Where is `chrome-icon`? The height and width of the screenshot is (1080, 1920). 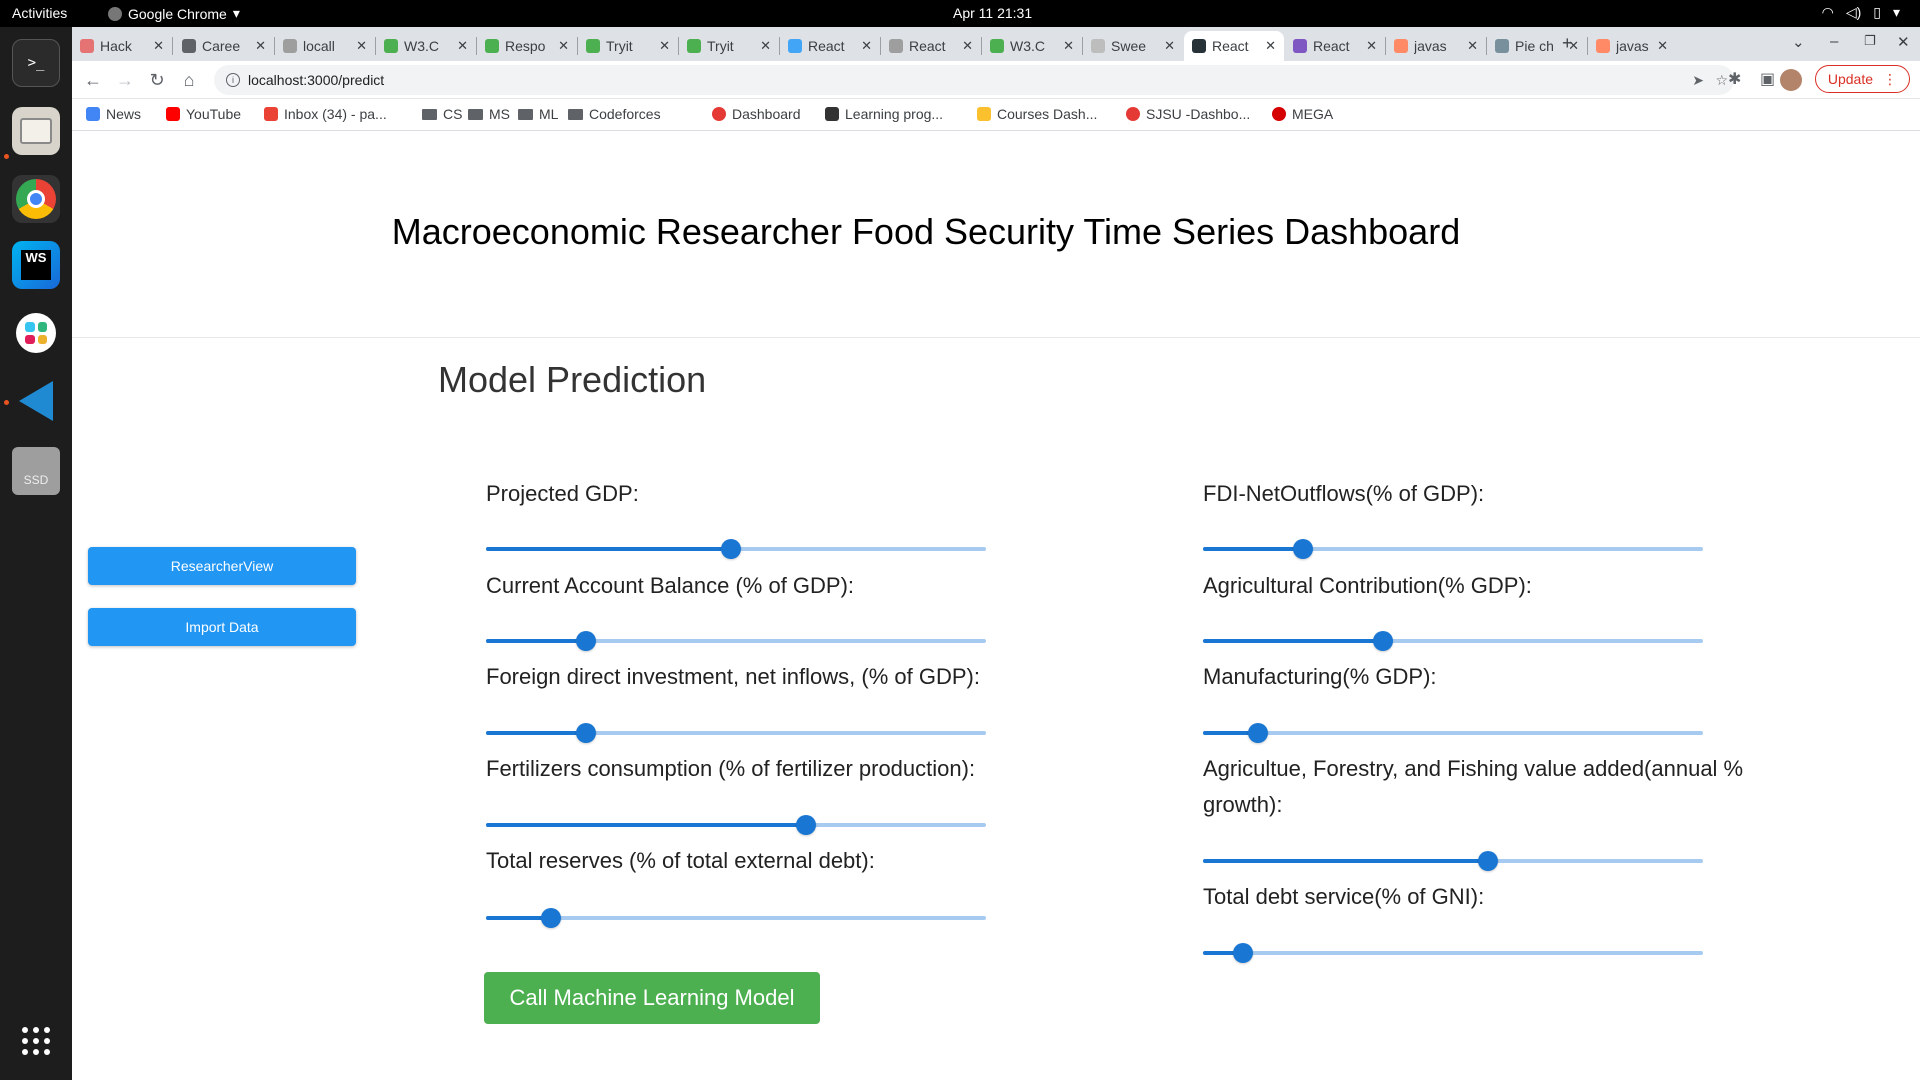 chrome-icon is located at coordinates (36, 199).